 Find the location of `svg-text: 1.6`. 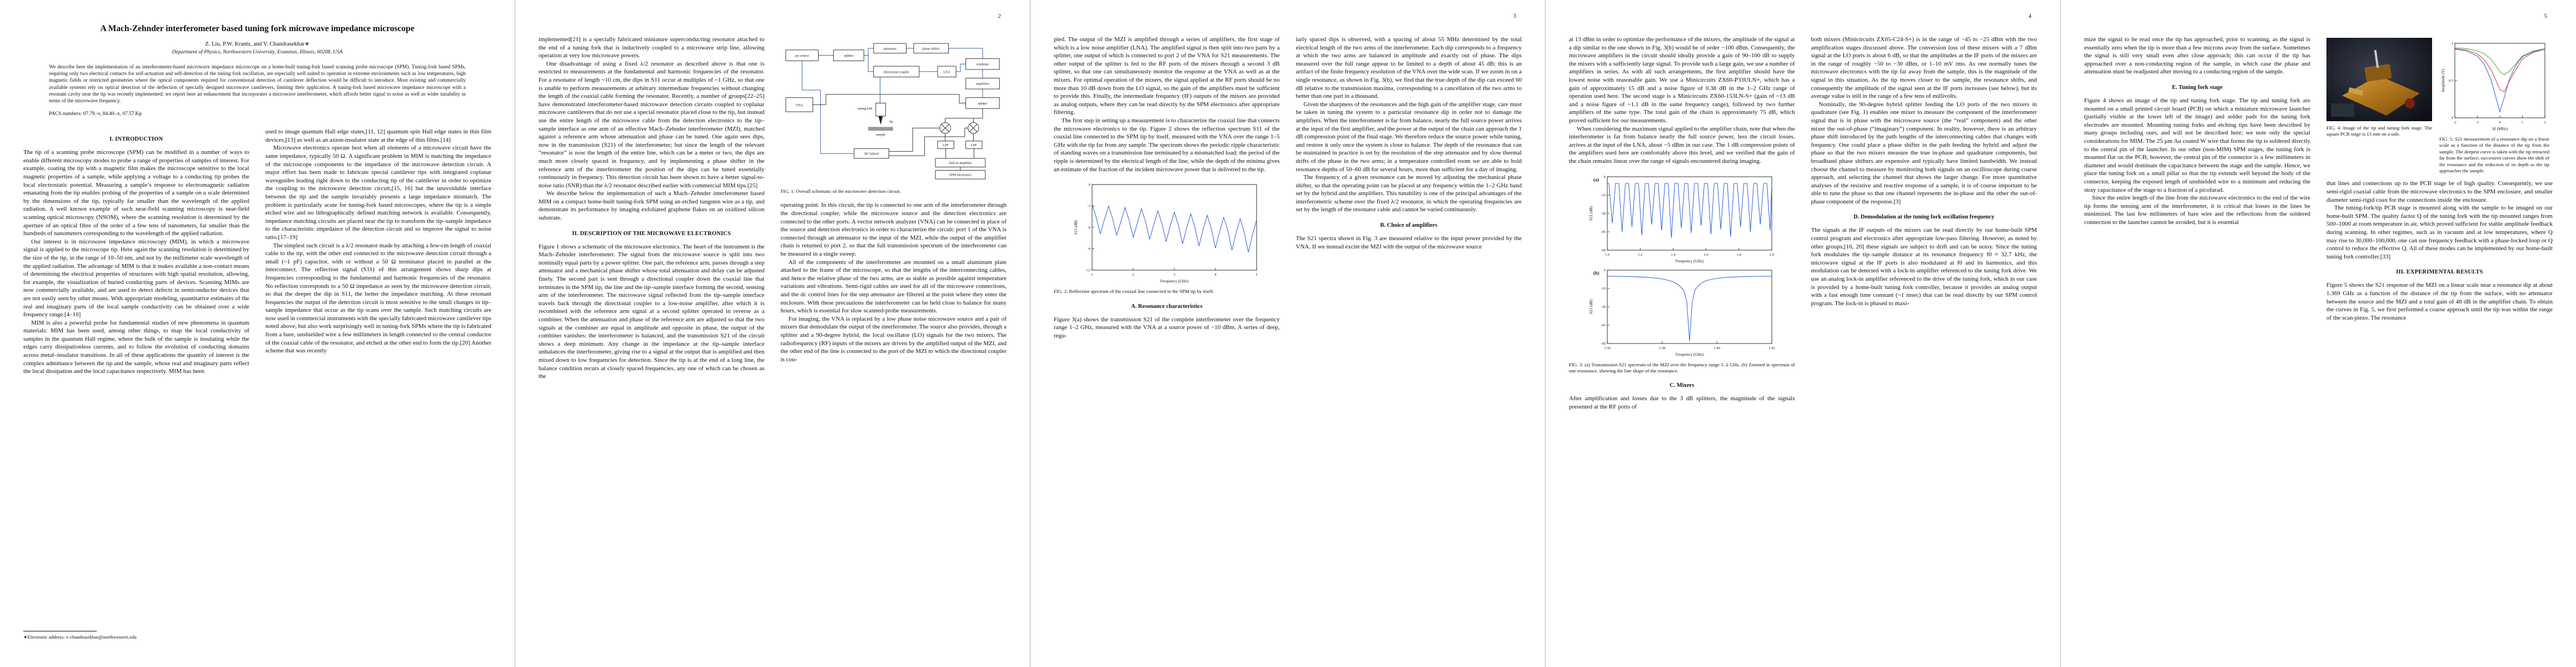

svg-text: 1.6 is located at coordinates (1706, 255).